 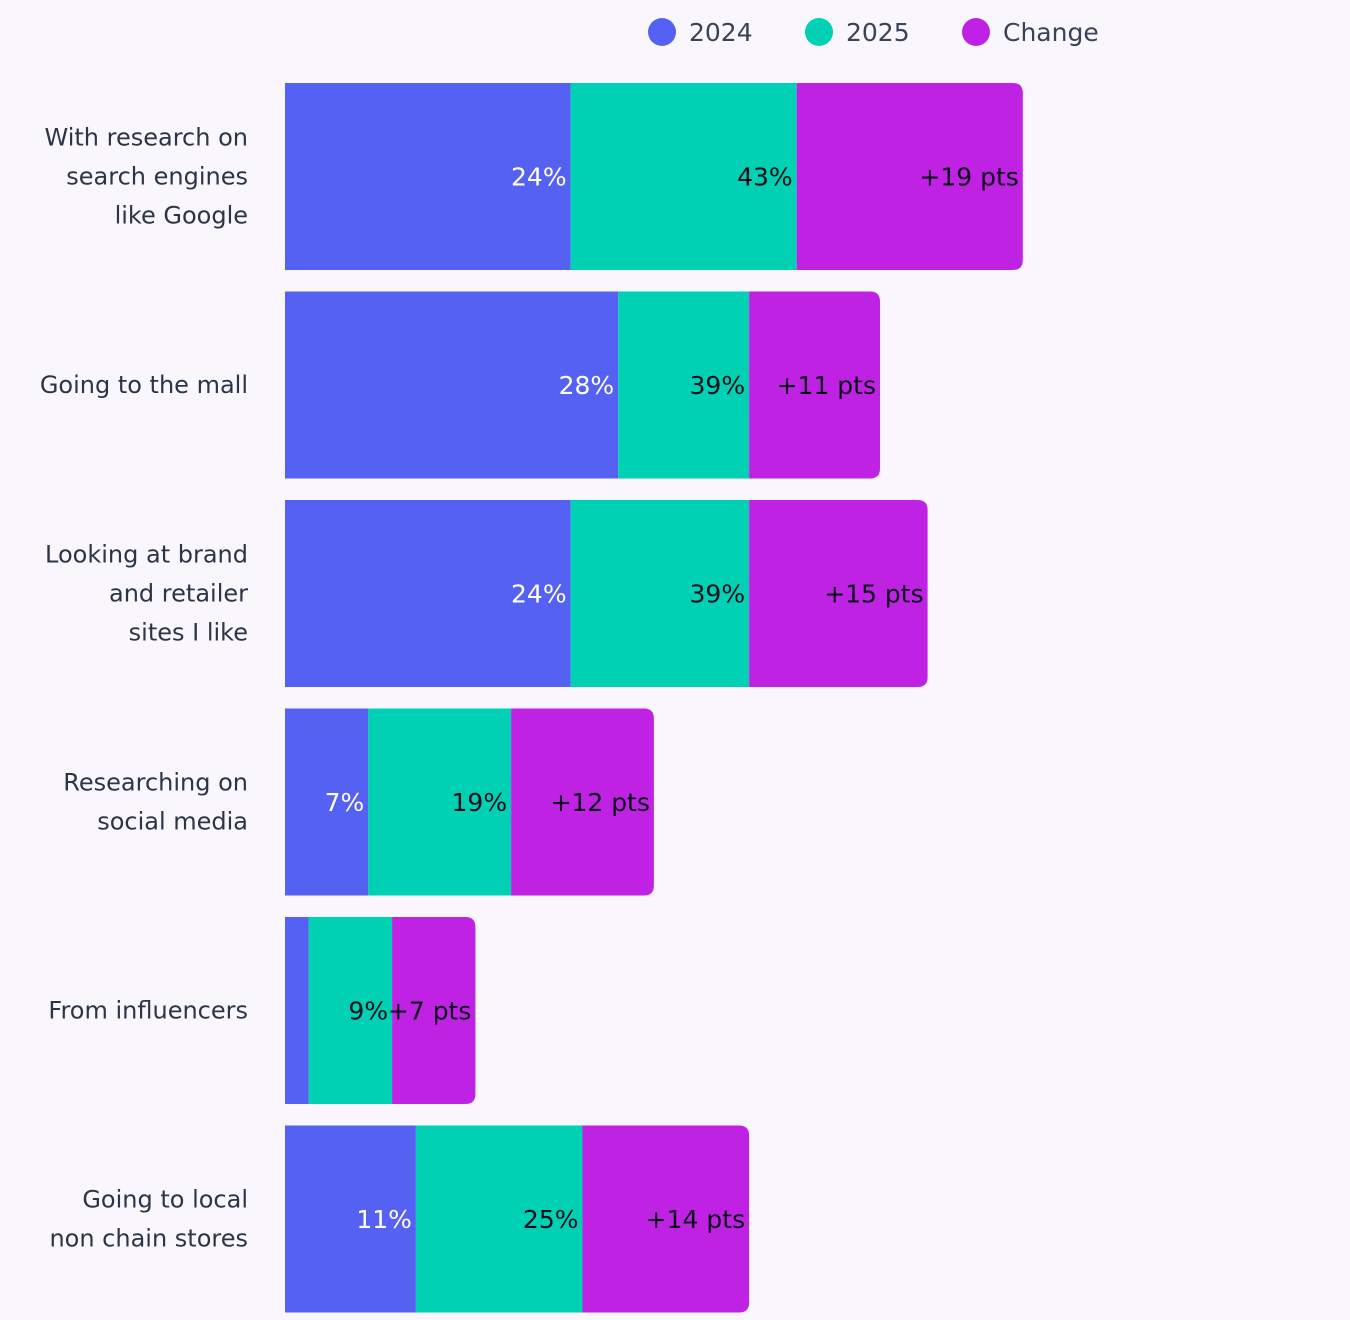 What do you see at coordinates (976, 32) in the screenshot?
I see `legend-swatch-change` at bounding box center [976, 32].